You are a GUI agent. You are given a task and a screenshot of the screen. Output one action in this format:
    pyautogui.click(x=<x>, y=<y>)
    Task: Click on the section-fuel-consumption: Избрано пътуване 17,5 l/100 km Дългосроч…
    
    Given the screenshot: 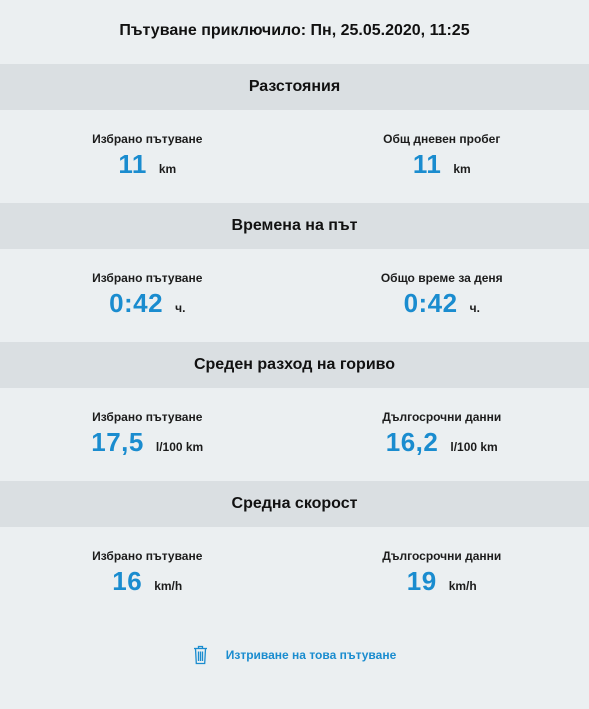 What is the action you would take?
    pyautogui.click(x=294, y=434)
    